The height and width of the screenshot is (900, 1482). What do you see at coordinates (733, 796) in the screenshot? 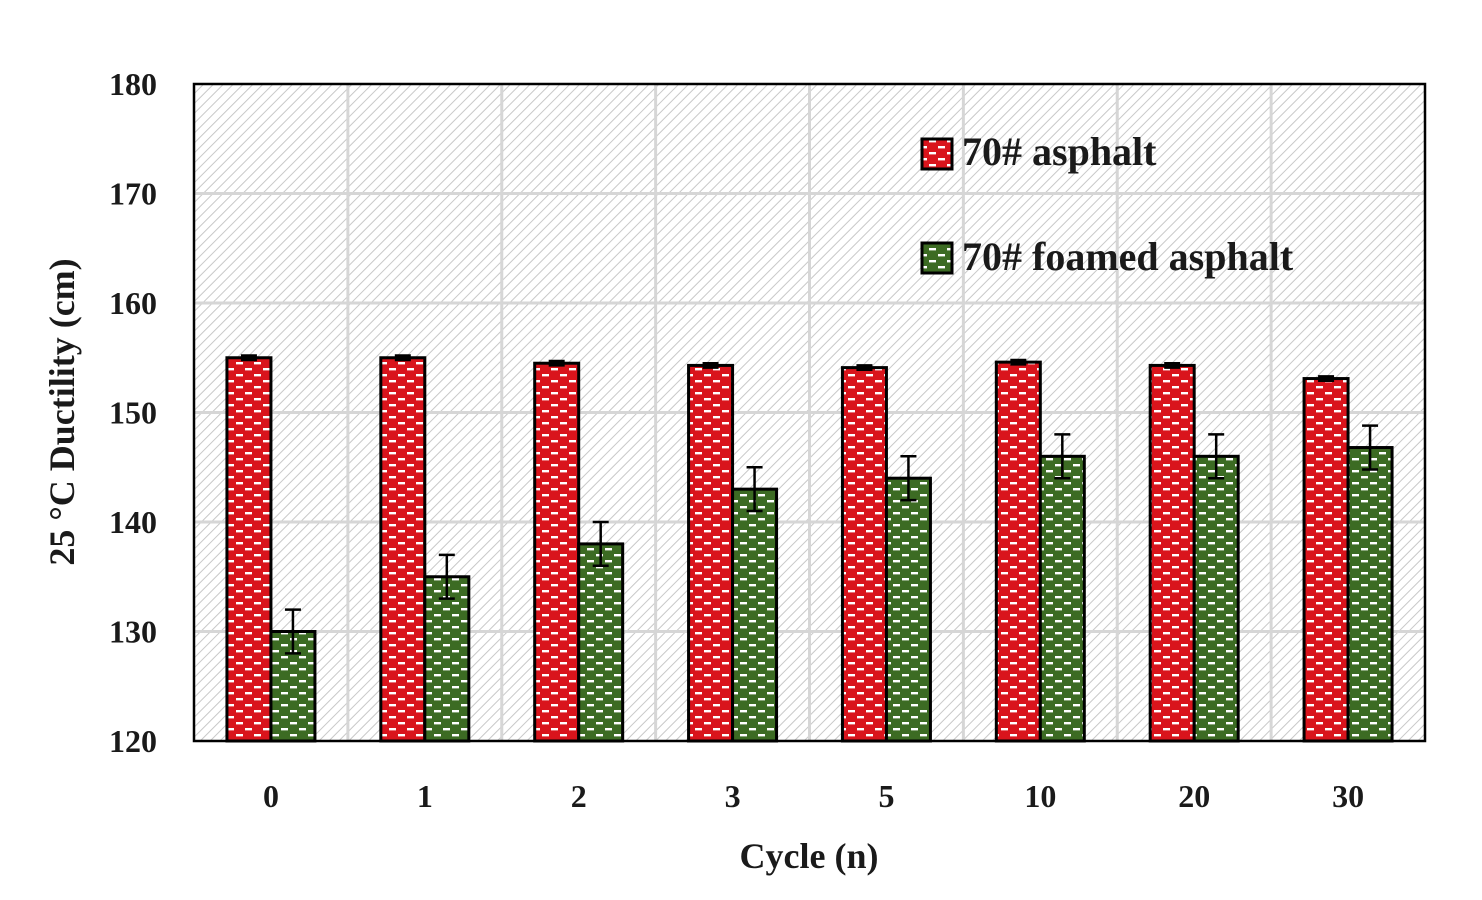
I see `x-tick-label-3: 3` at bounding box center [733, 796].